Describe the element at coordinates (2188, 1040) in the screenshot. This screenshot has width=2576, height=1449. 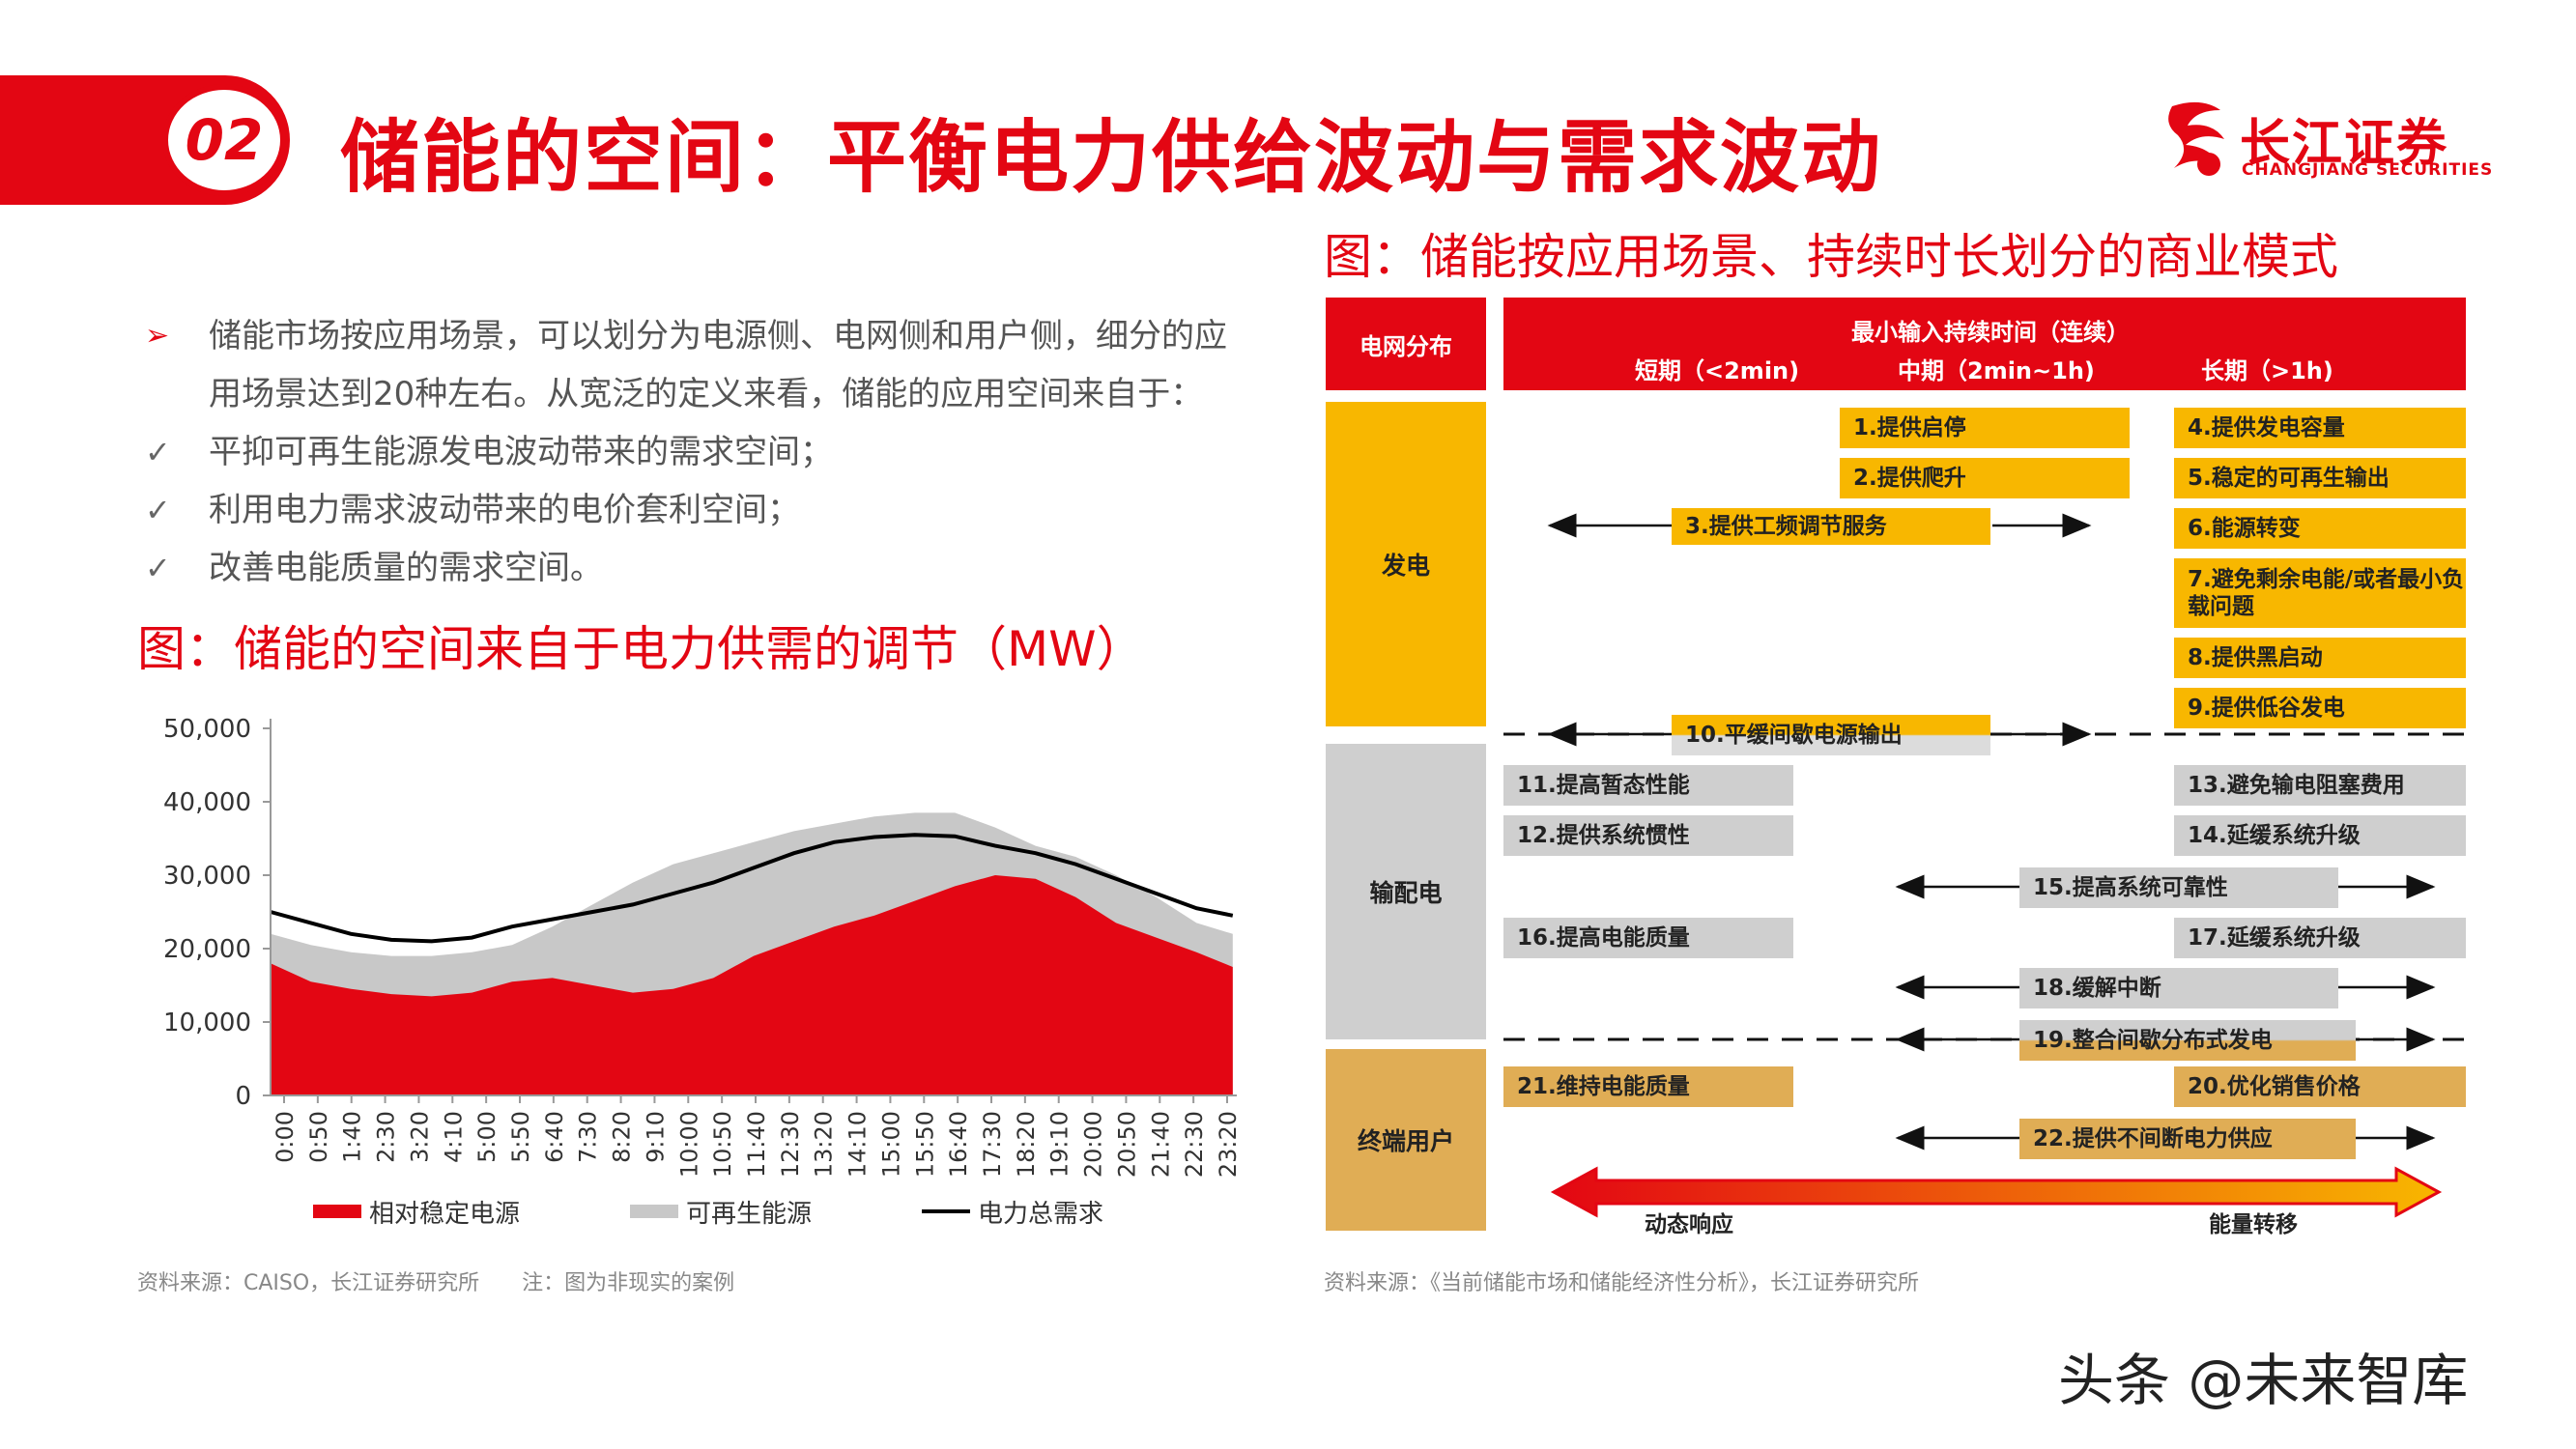
I see `item-19: 19.整合间歇分布式发电` at that location.